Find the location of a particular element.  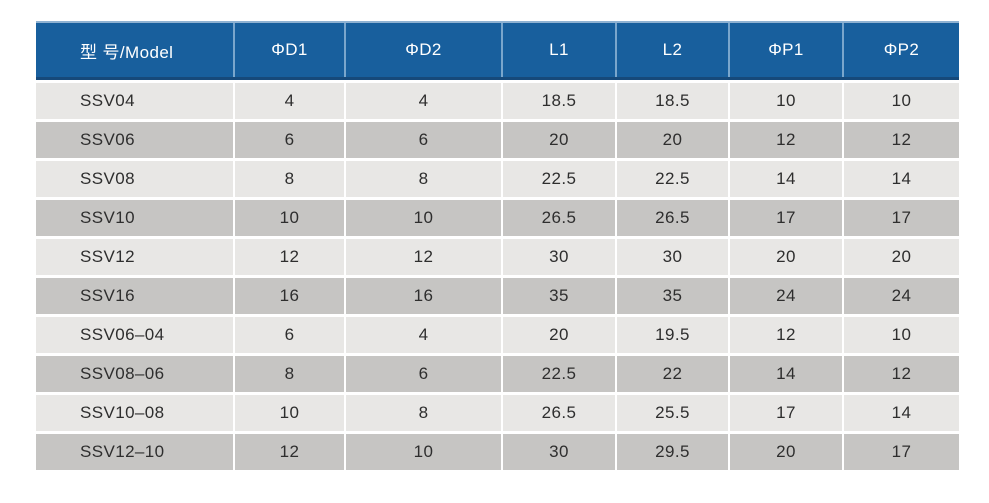

value-cell: 19.5 is located at coordinates (671, 335).